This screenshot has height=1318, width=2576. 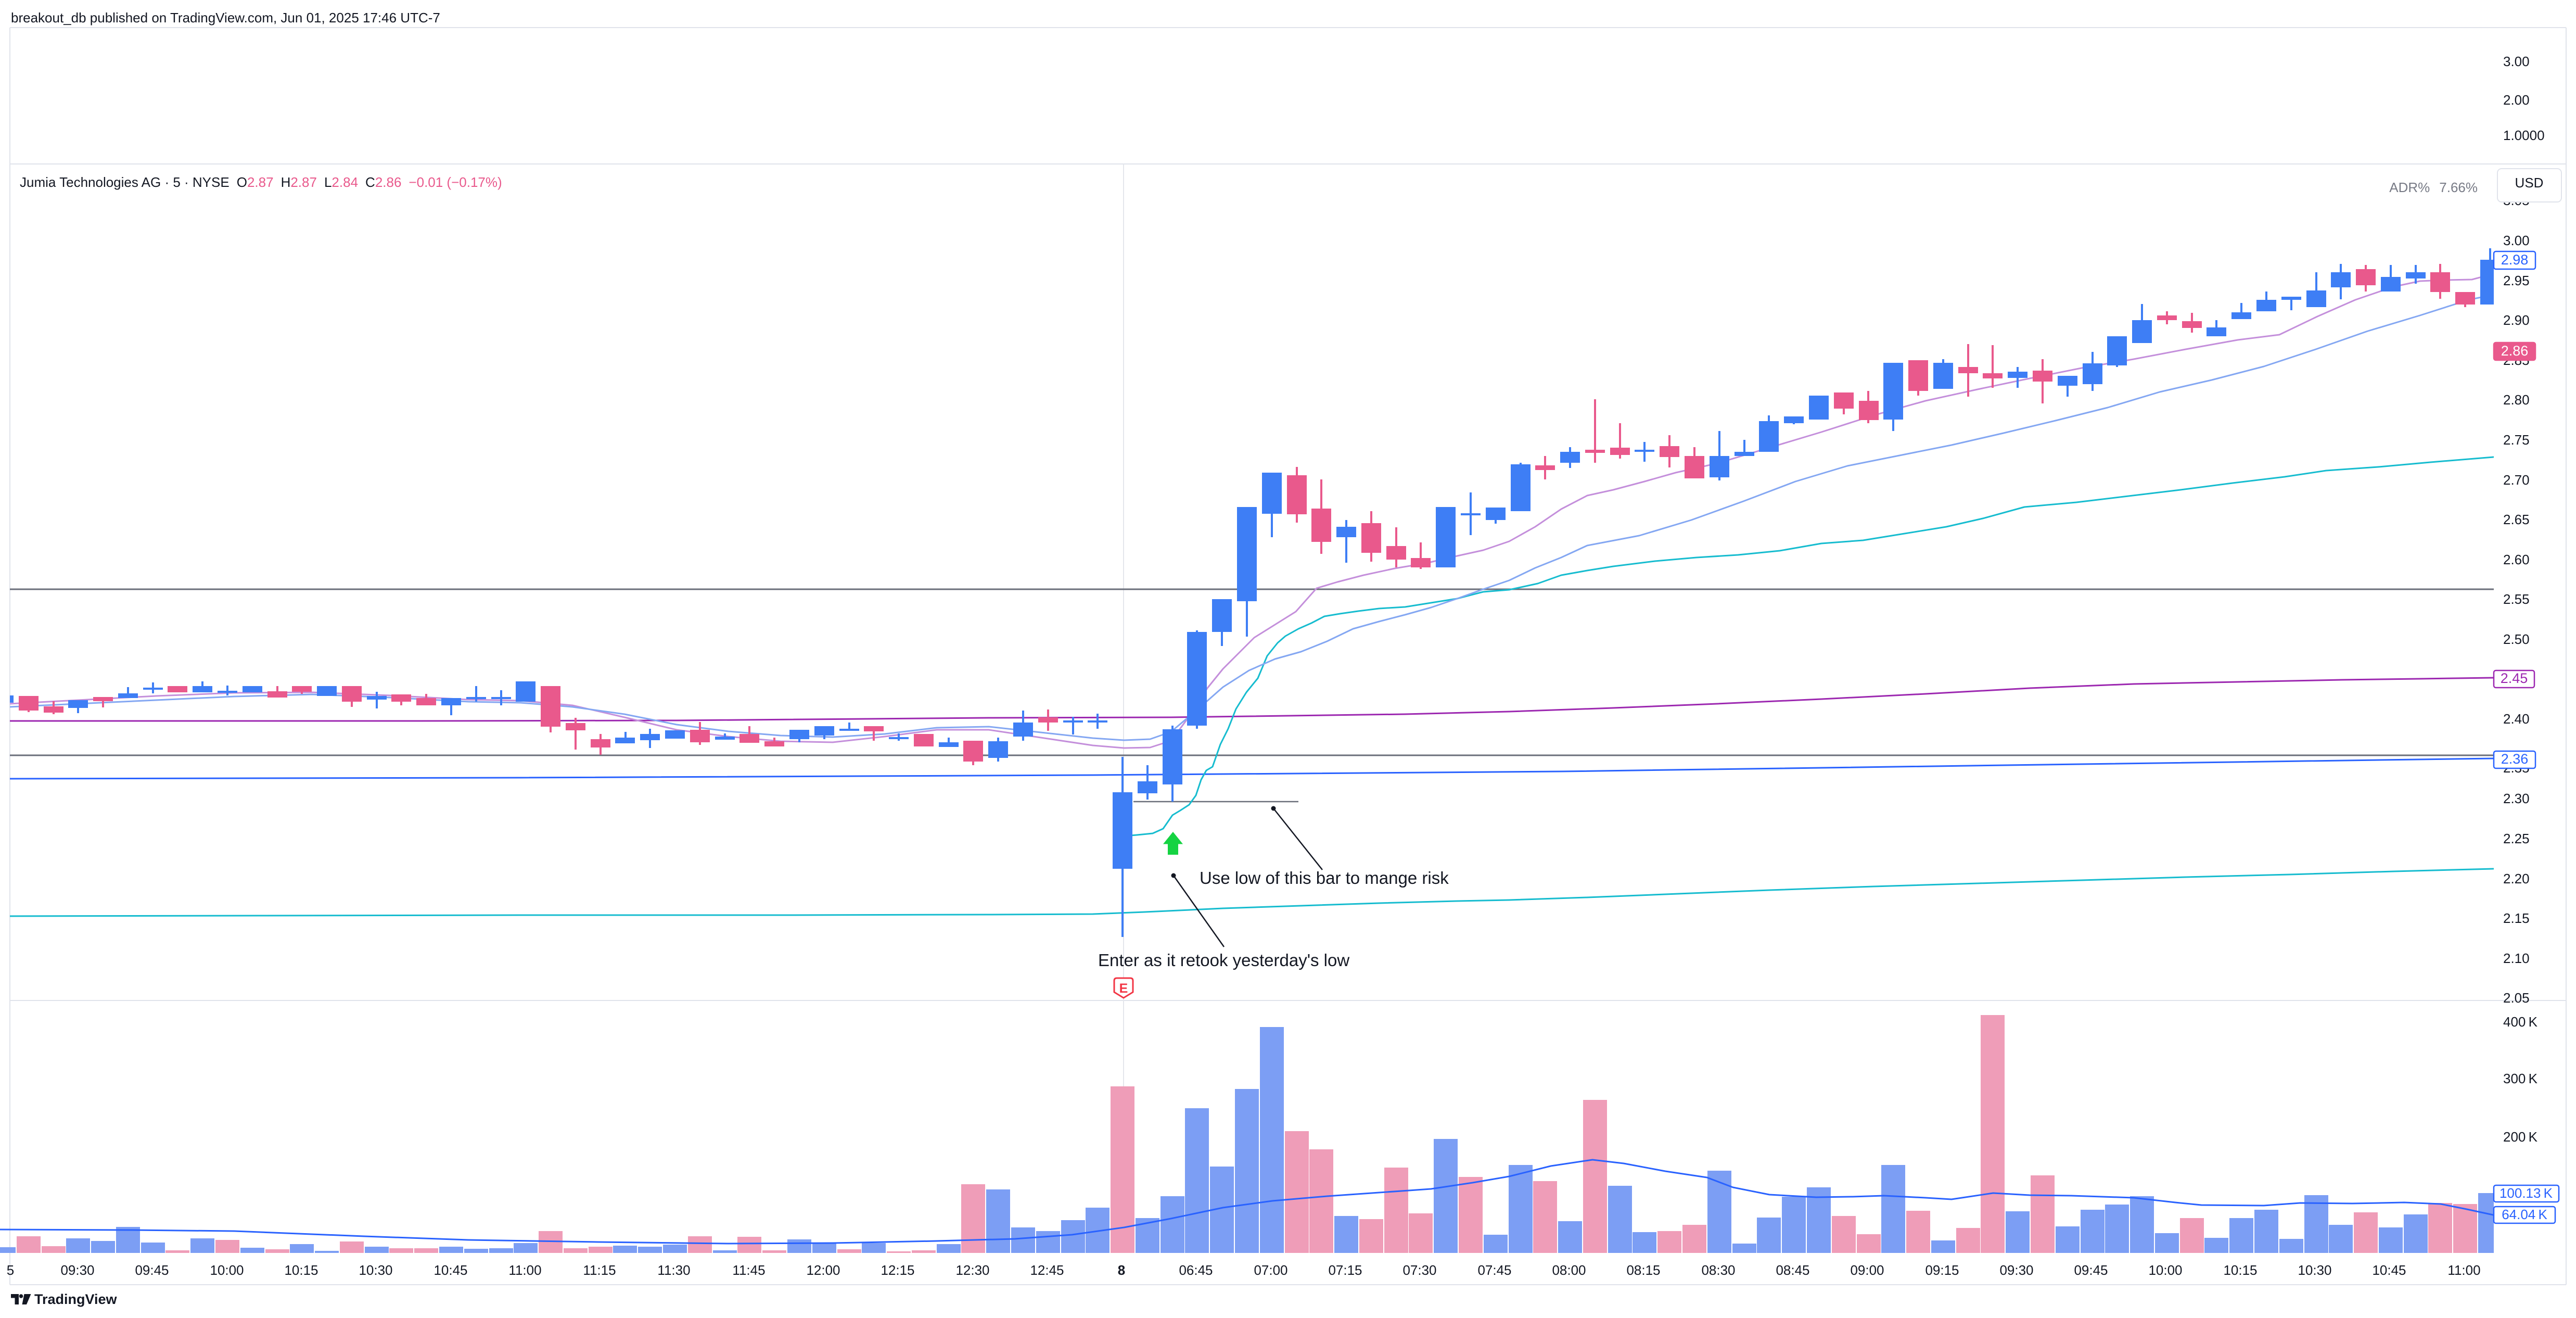 What do you see at coordinates (972, 1270) in the screenshot?
I see `svg-text: 12:30` at bounding box center [972, 1270].